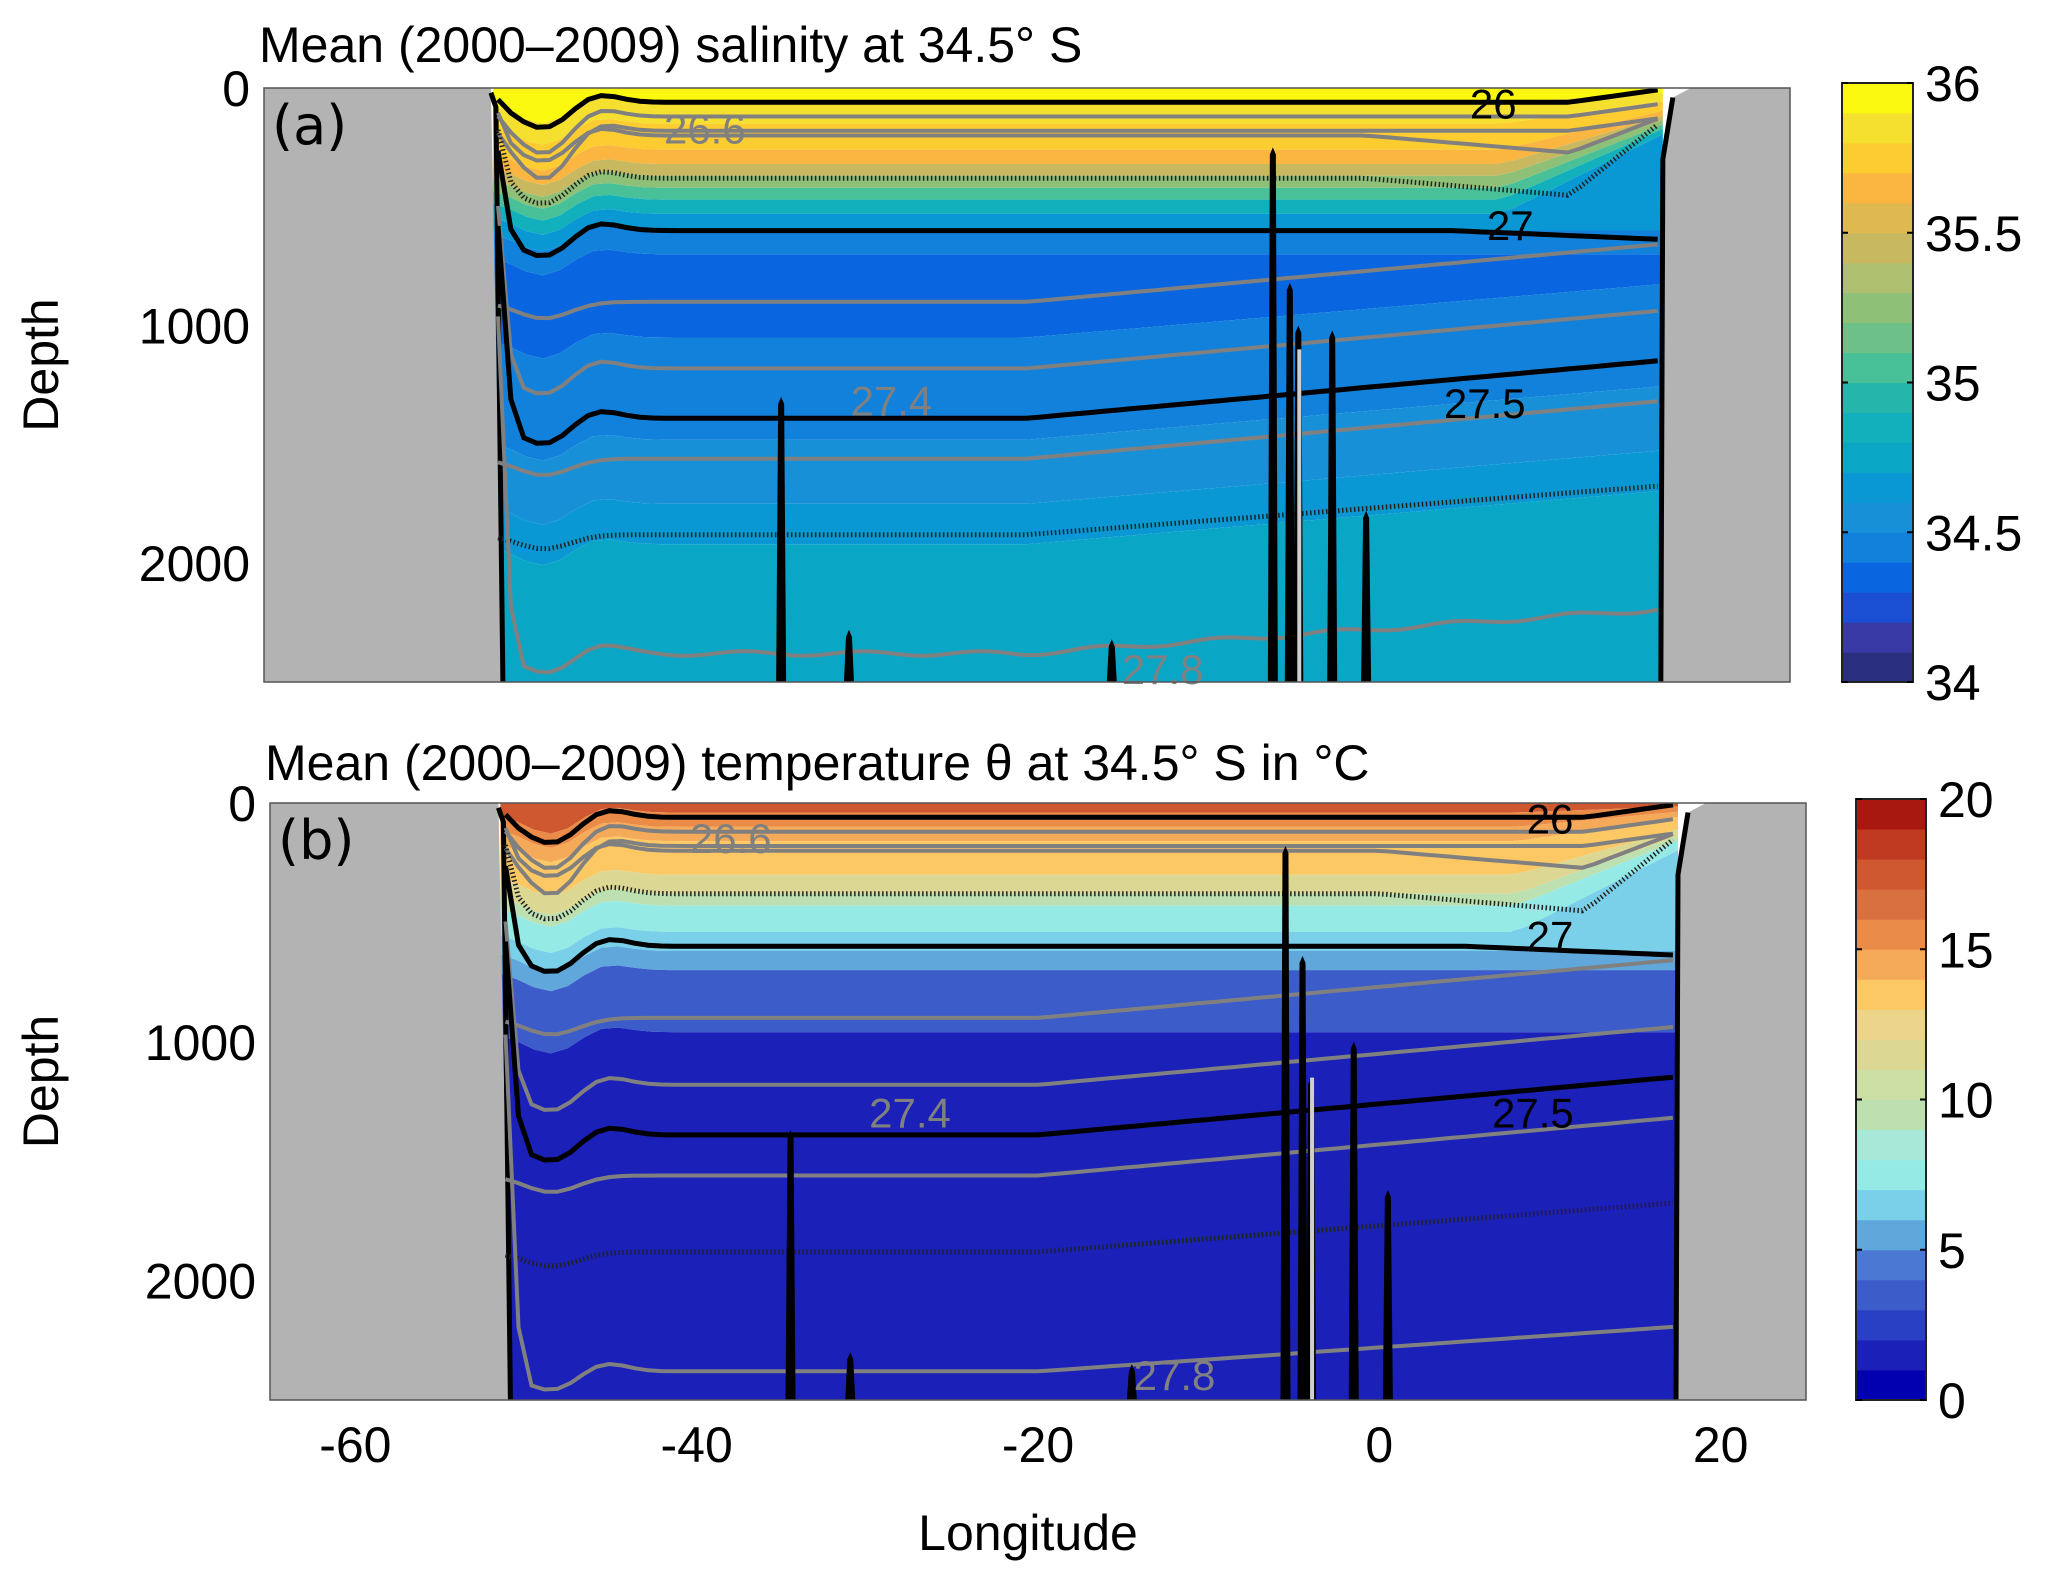 This screenshot has width=2067, height=1580. I want to click on contour-label: 27.8, so click(1163, 669).